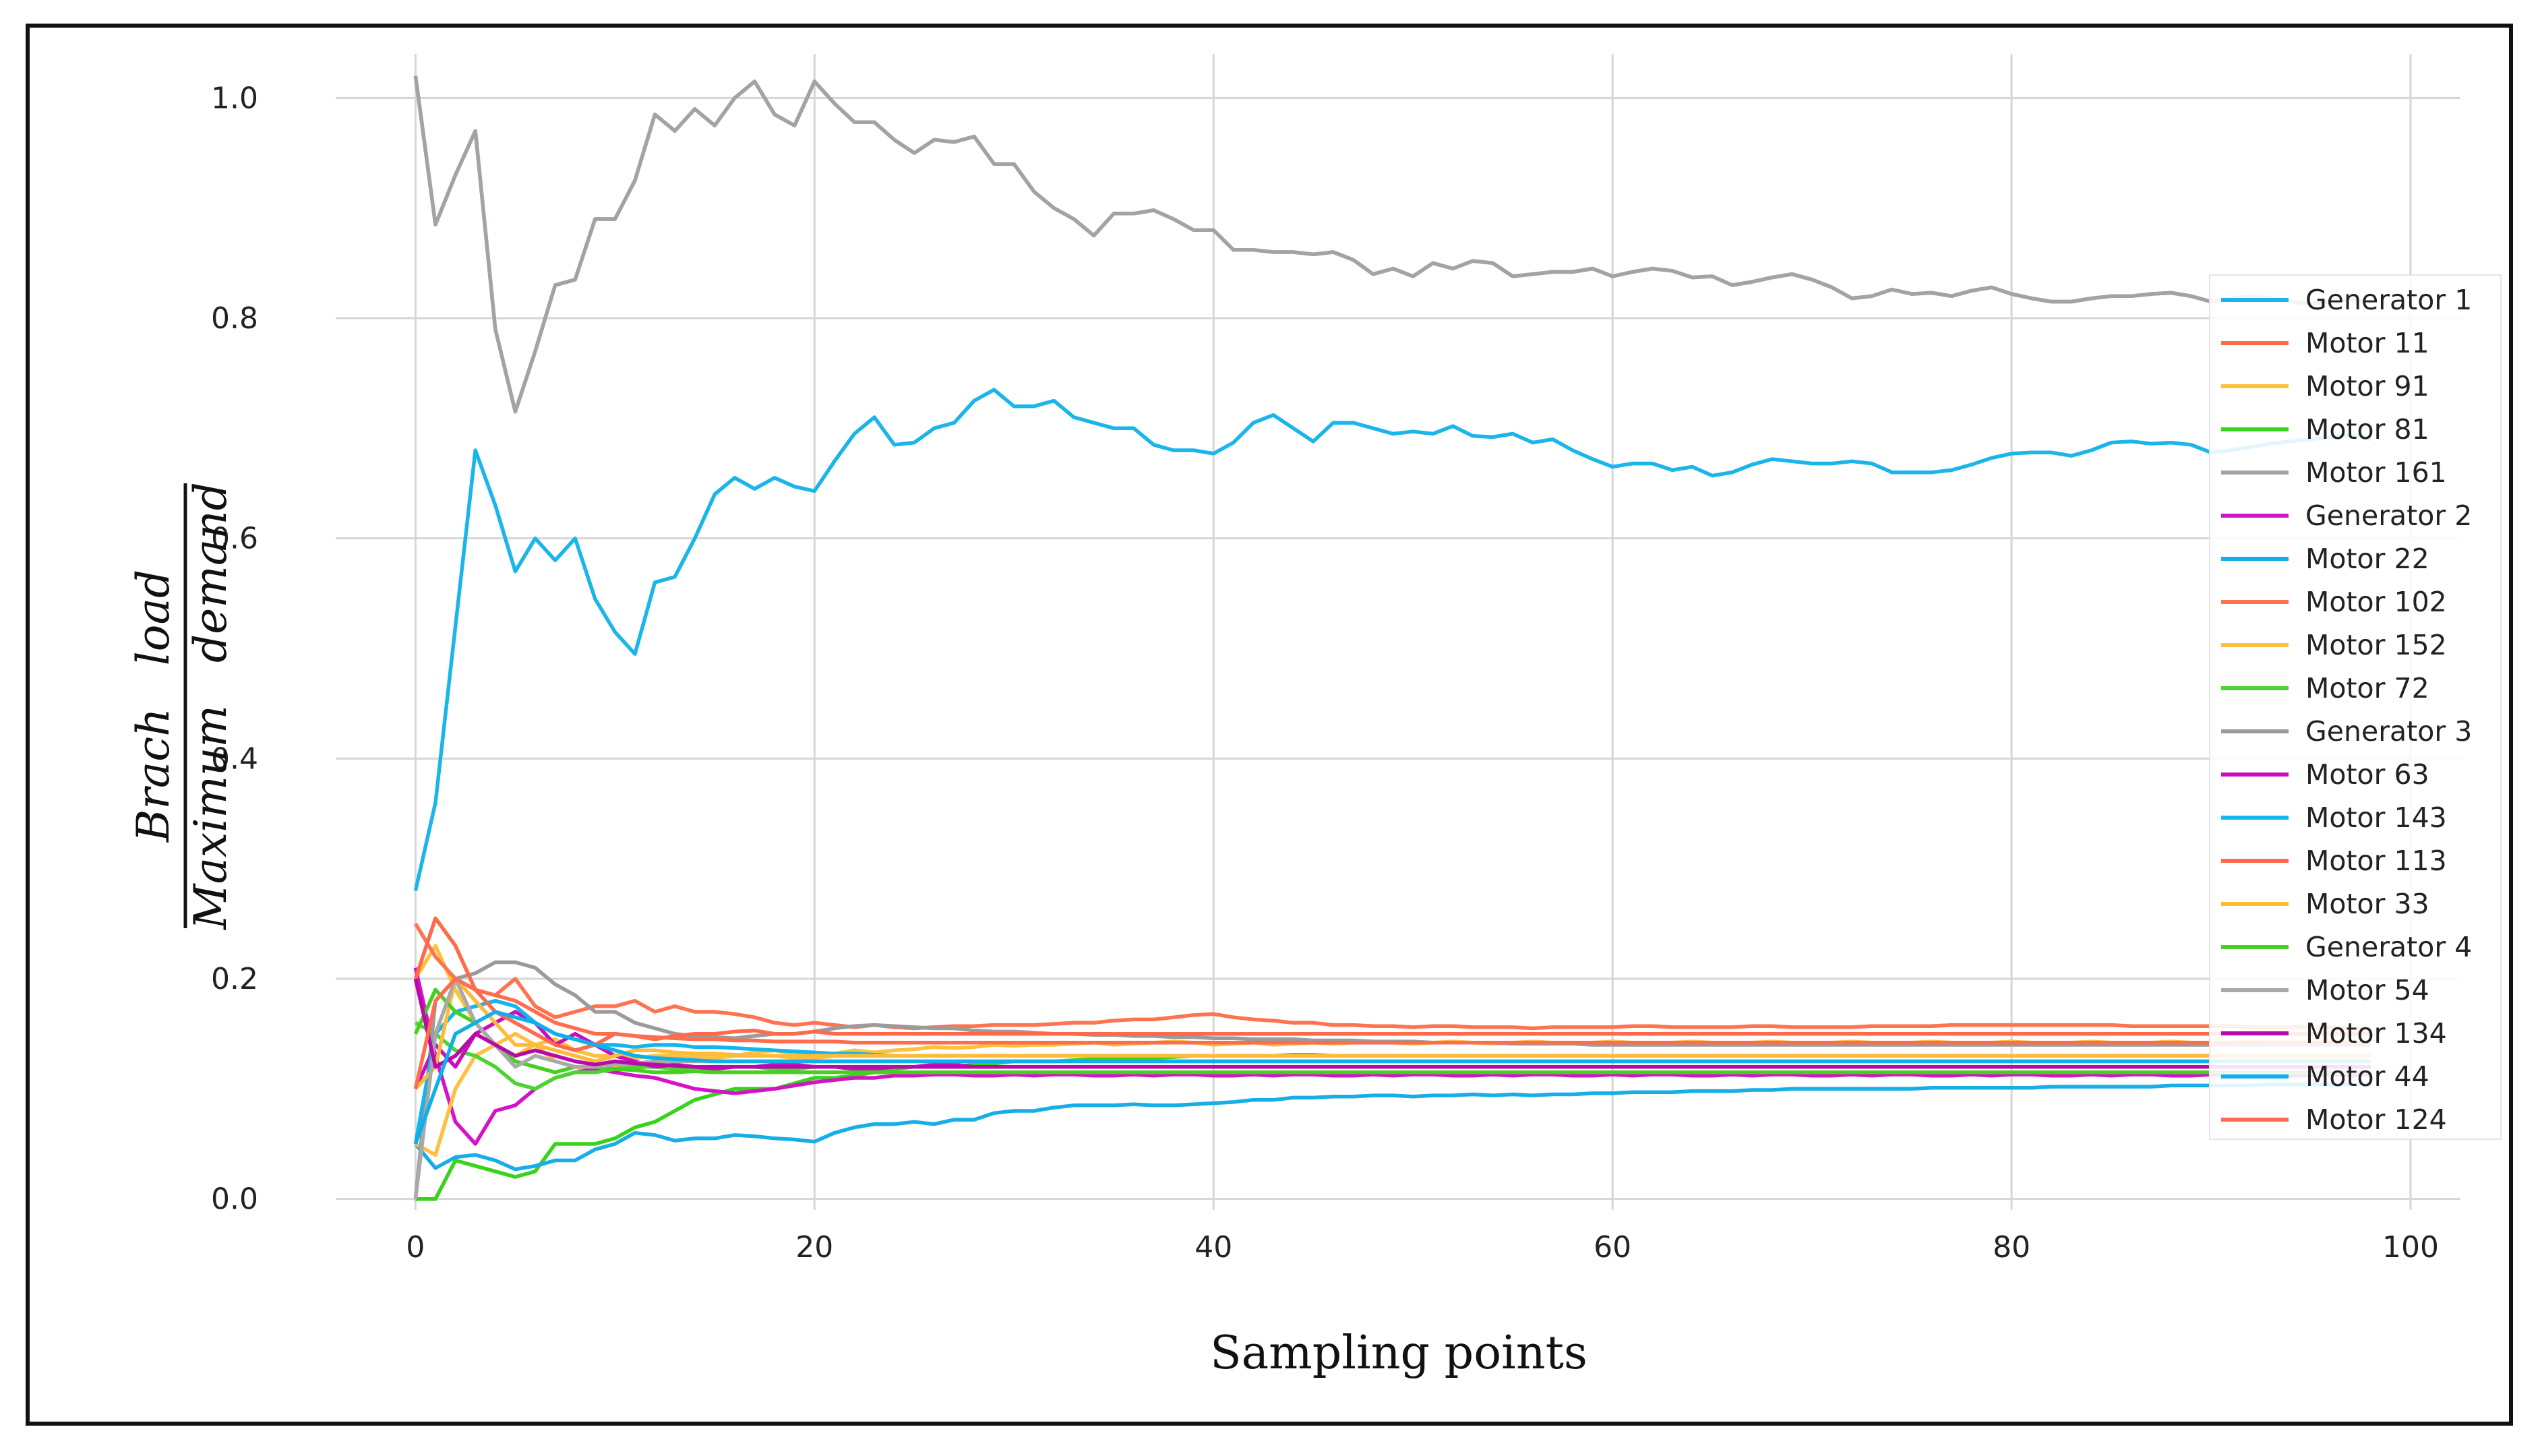  What do you see at coordinates (2388, 515) in the screenshot?
I see `legend-label-generator-2: Generator 2` at bounding box center [2388, 515].